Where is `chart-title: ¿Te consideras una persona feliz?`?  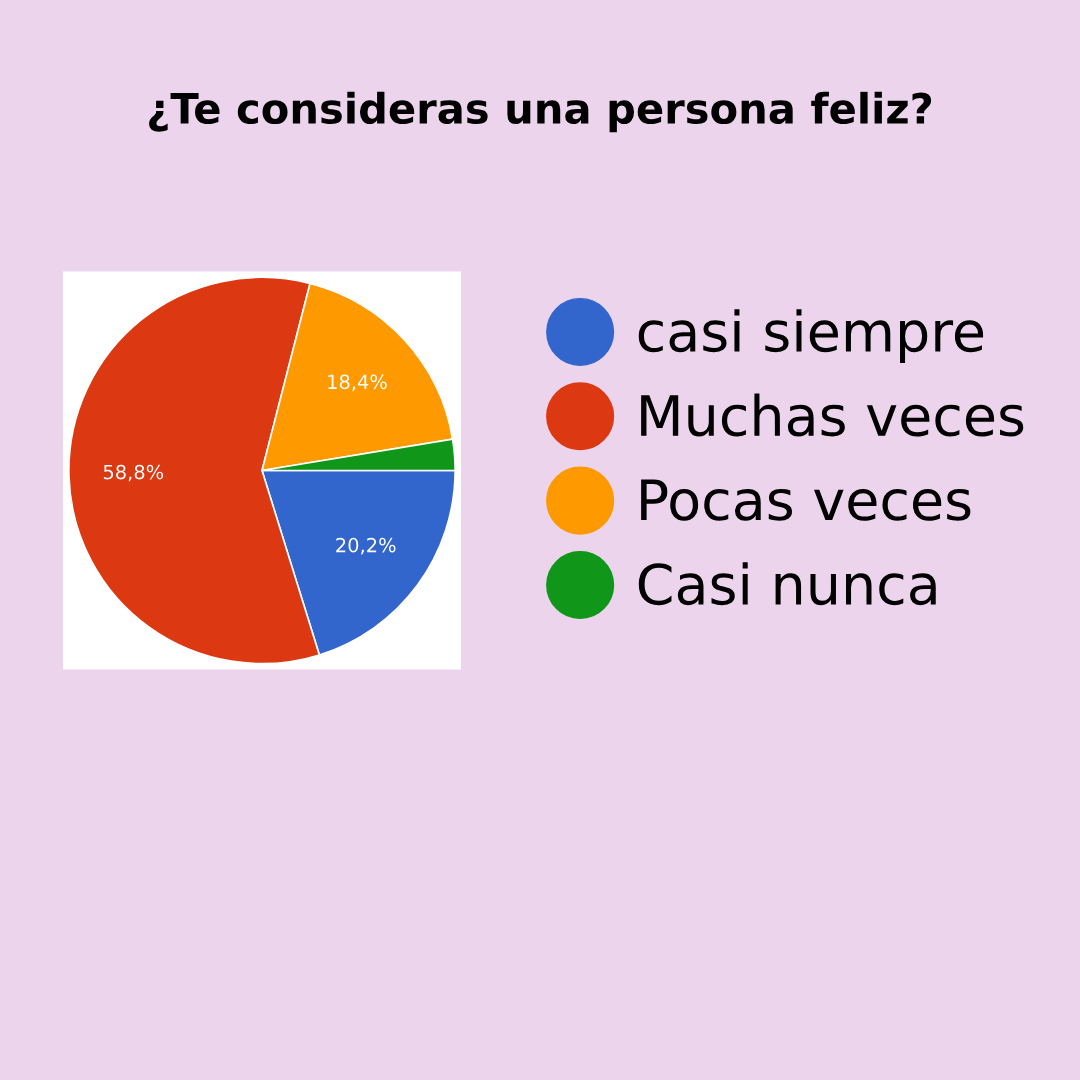
chart-title: ¿Te consideras una persona feliz? is located at coordinates (540, 112).